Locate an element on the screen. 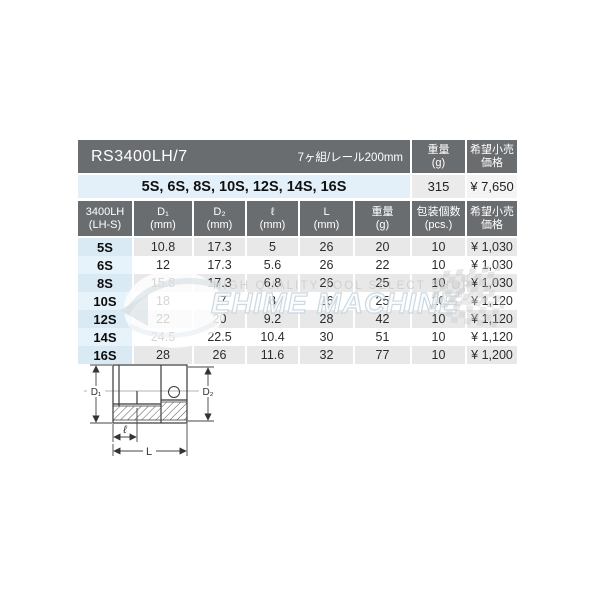  table-row-12s: 12S 22 20 9.2 28 42 10 ¥ 1,120 is located at coordinates (297, 319).